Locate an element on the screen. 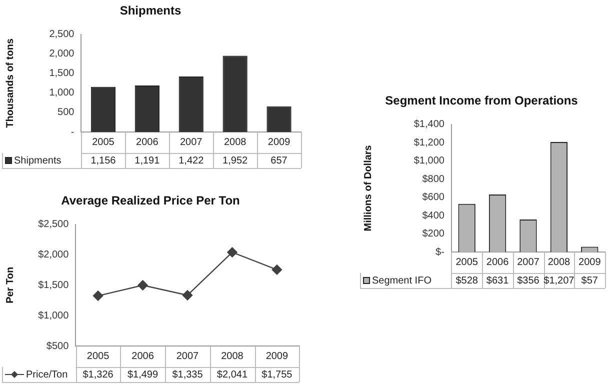 This screenshot has width=609, height=384. data-label: $57 is located at coordinates (589, 280).